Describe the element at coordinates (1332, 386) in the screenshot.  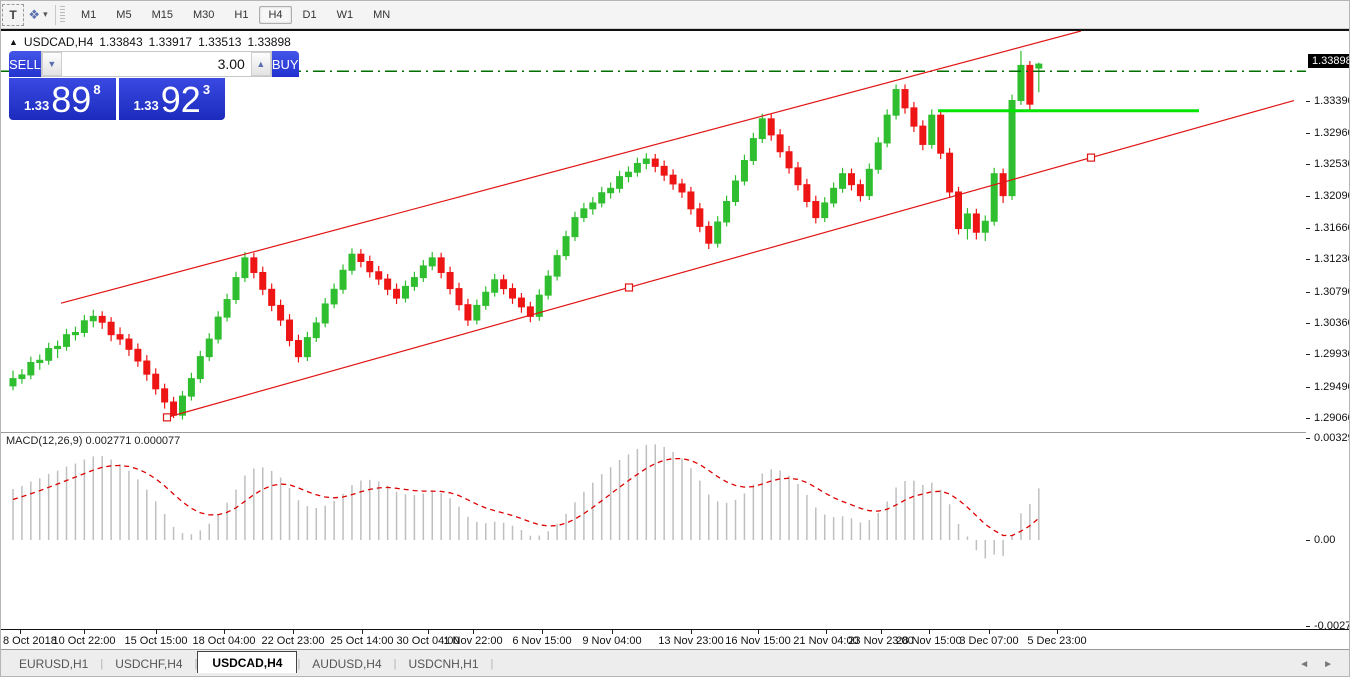
I see `price-axis-label: 1.29490` at that location.